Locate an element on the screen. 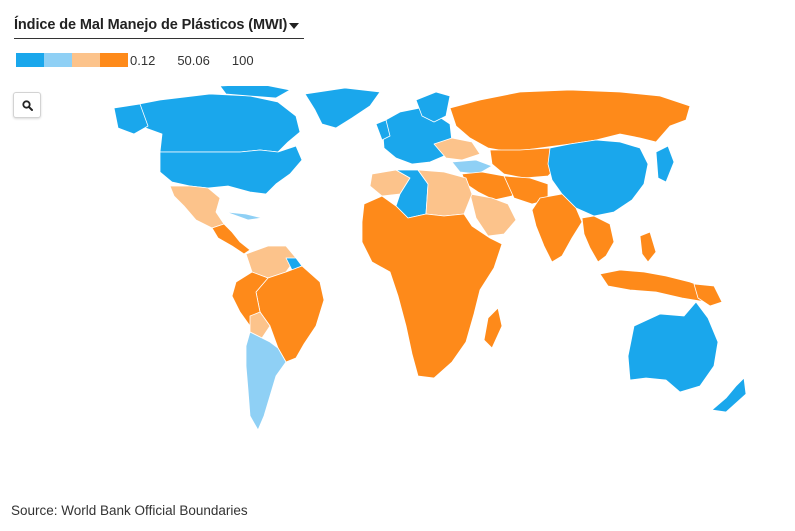  region-southeast-asia is located at coordinates (598, 239).